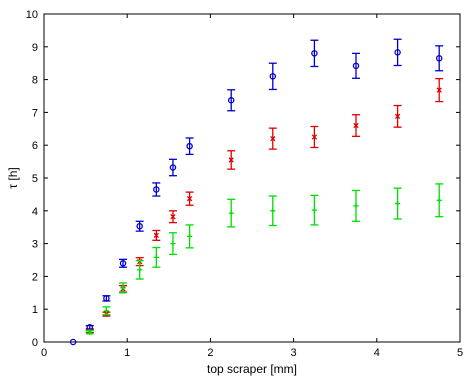 Image resolution: width=465 pixels, height=381 pixels. I want to click on y-tick-label: 1, so click(35, 310).